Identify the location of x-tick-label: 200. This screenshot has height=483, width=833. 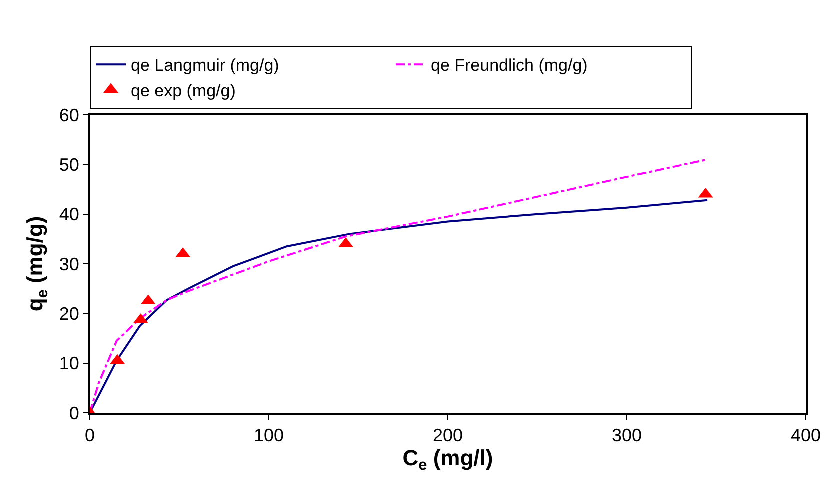
(448, 436).